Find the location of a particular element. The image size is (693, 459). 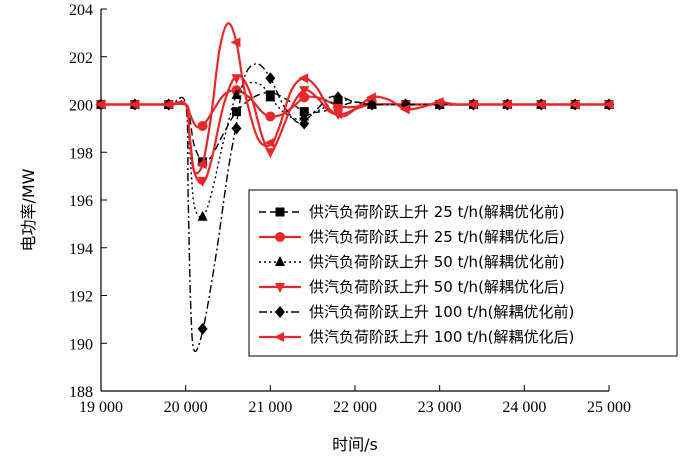

legend-label: 供汽负荷阶跃上升 25 t/h(解耦优化前) is located at coordinates (437, 212).